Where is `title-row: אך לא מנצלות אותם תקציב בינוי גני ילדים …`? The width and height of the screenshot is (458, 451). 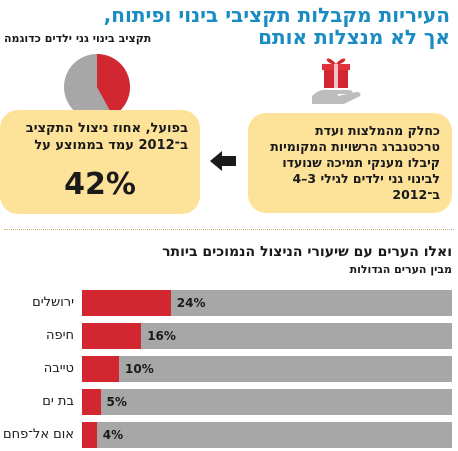
title-row: אך לא מנצלות אותם תקציב בינוי גני ילדים … is located at coordinates (227, 37).